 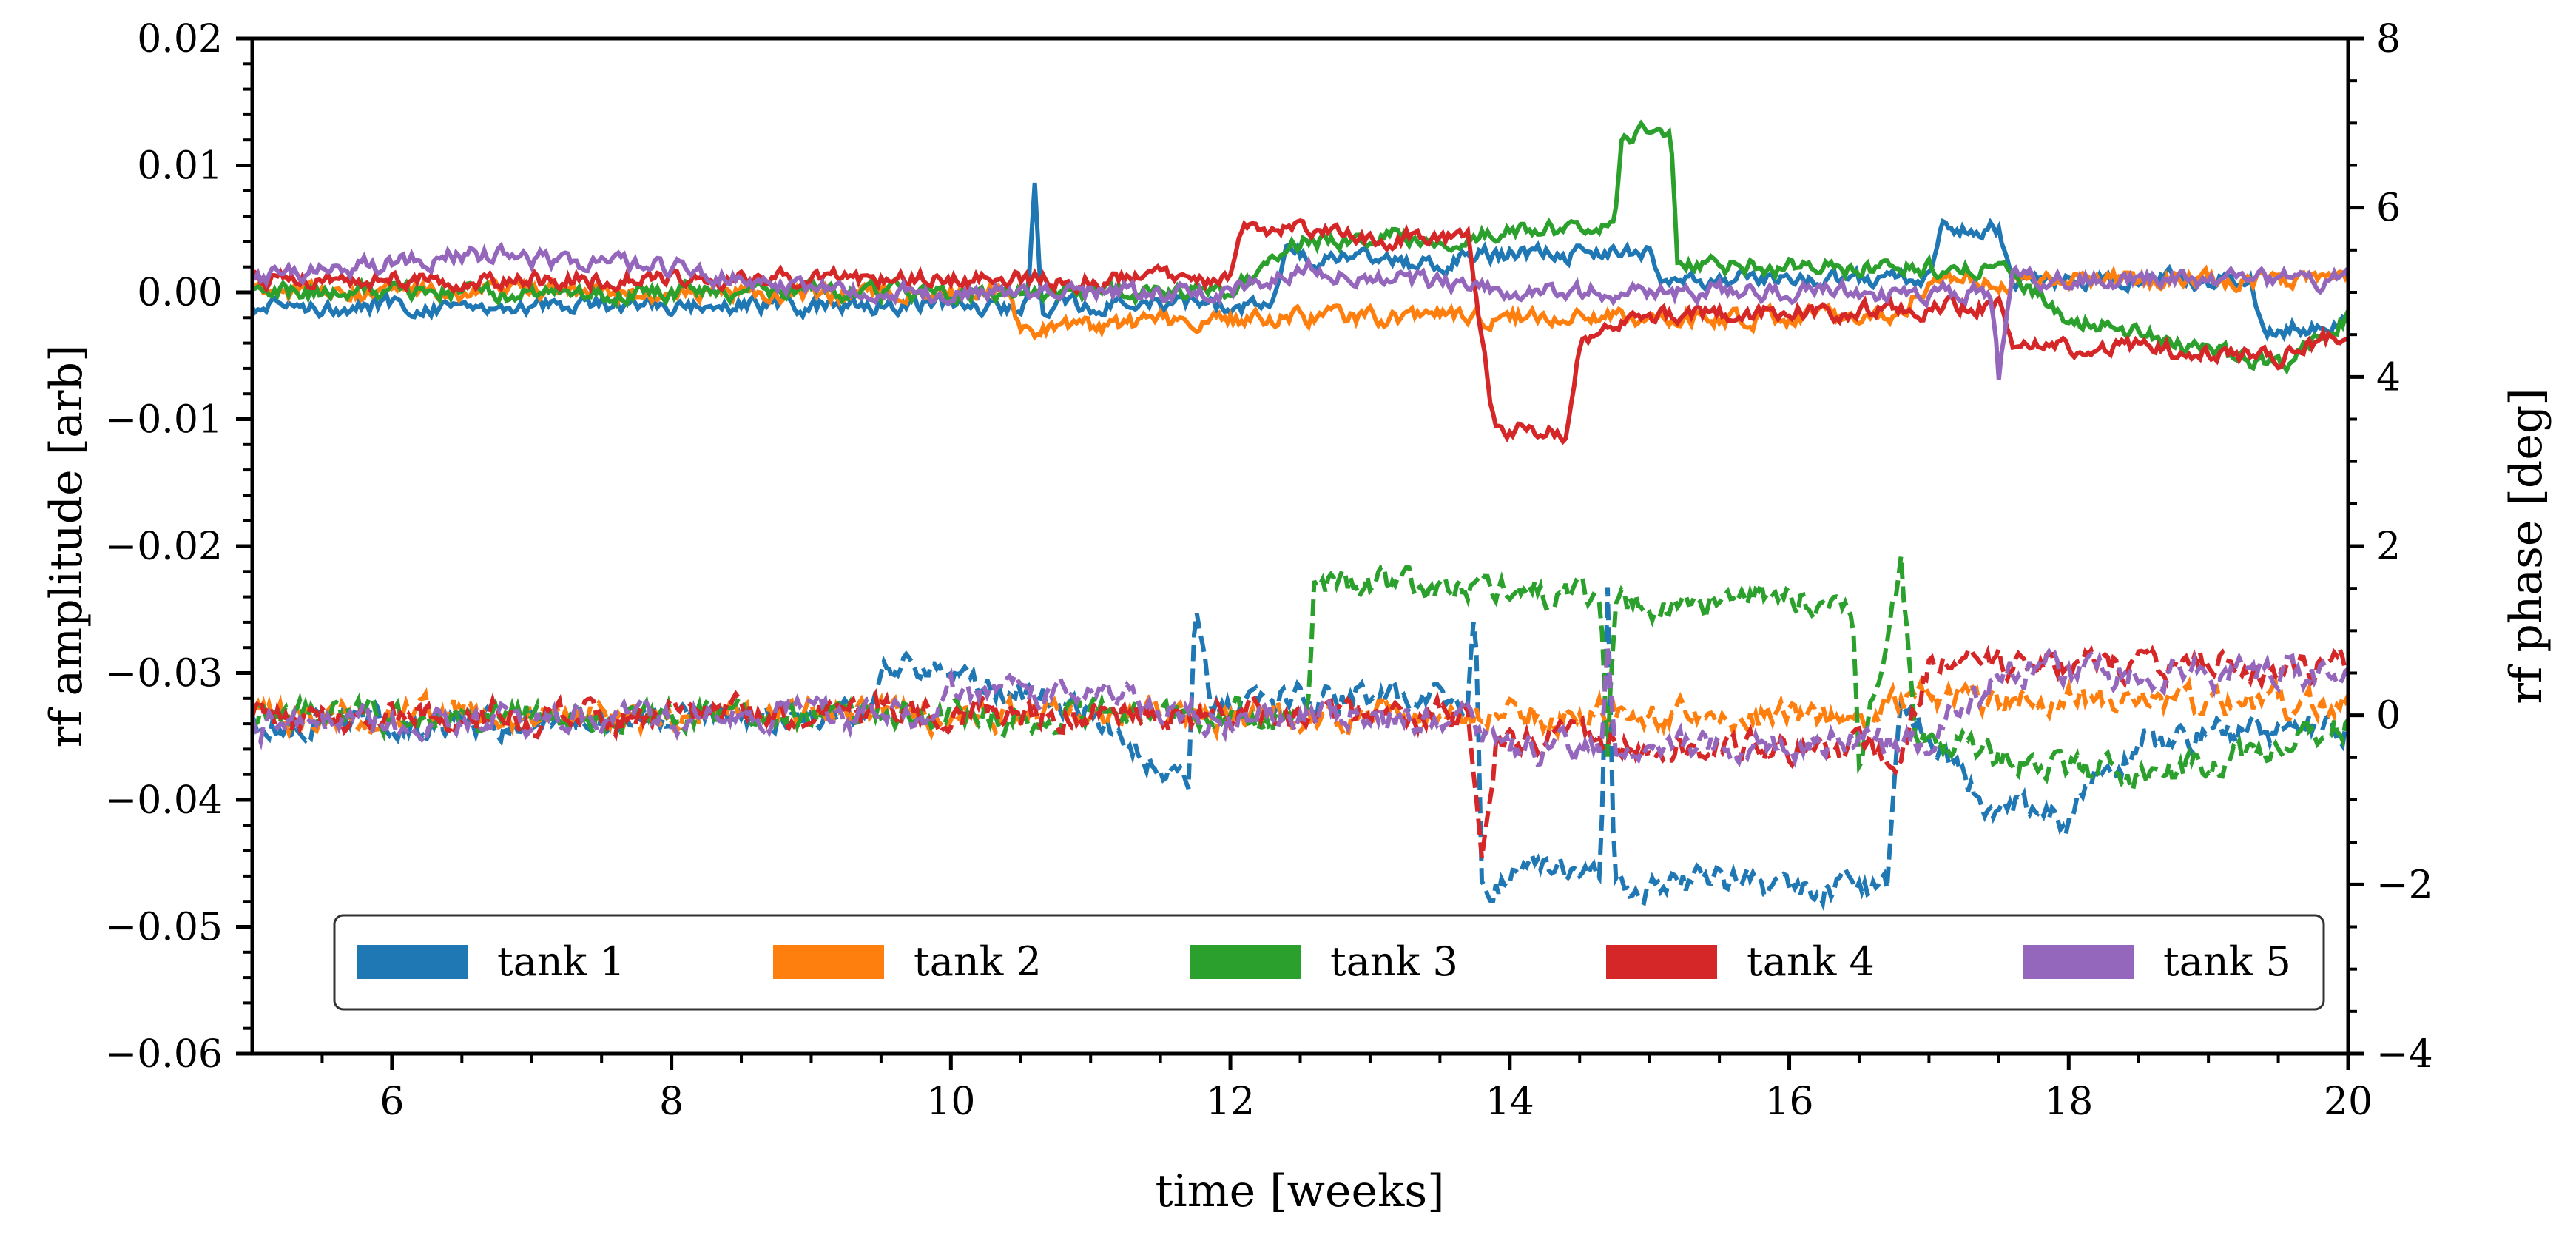 I want to click on y-left-tick-label: −0.02, so click(x=164, y=547).